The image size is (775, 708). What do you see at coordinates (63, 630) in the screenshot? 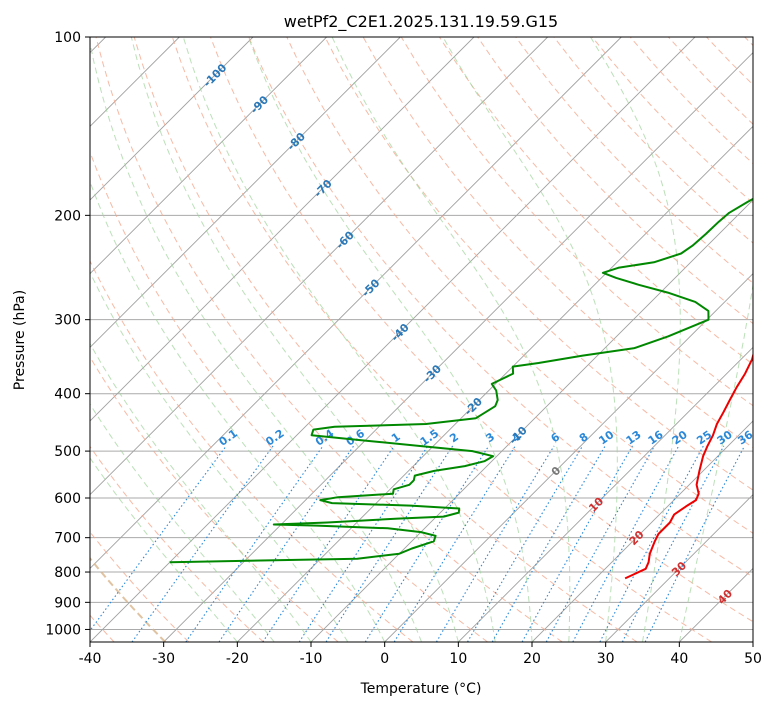
I see `y-tick-label: 1000` at bounding box center [63, 630].